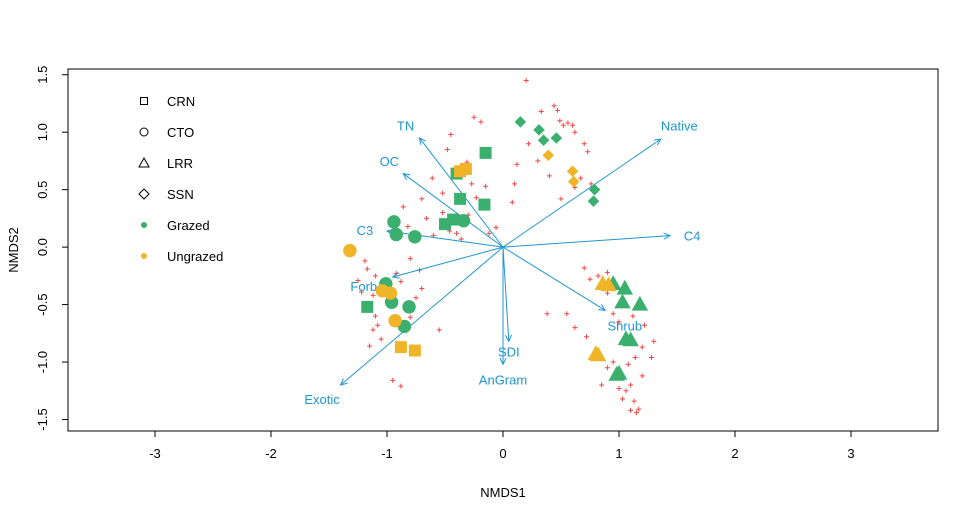 This screenshot has width=974, height=516. I want to click on legend-item: Grazed, so click(175, 225).